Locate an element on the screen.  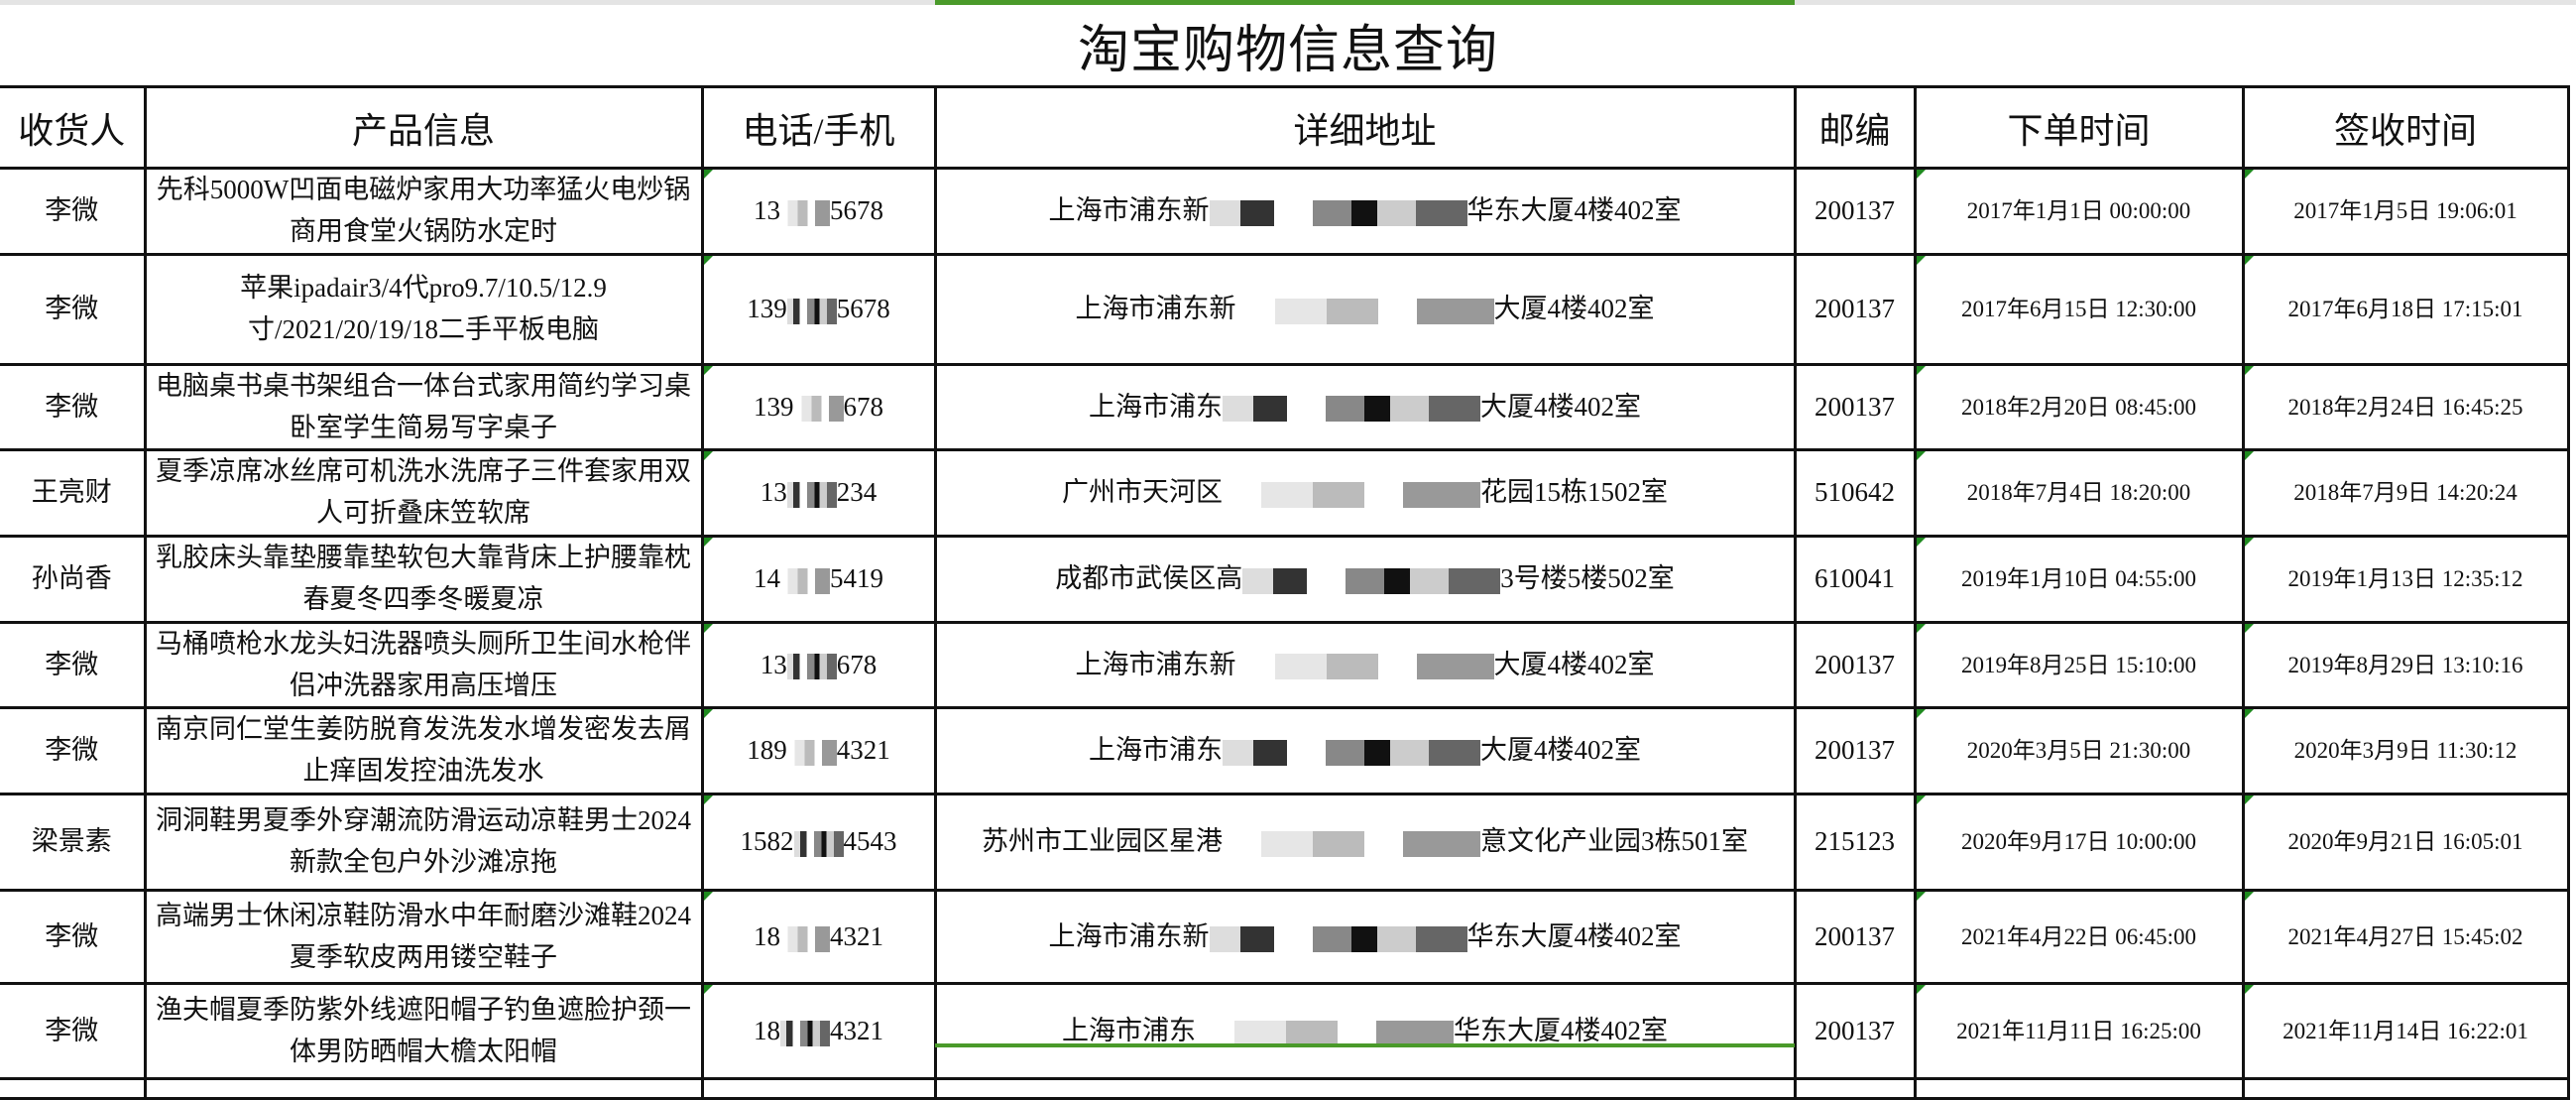
header-row: 收货人 产品信息 电话/手机 详细地址 邮编 下单时间 签收时间 is located at coordinates (1285, 128).